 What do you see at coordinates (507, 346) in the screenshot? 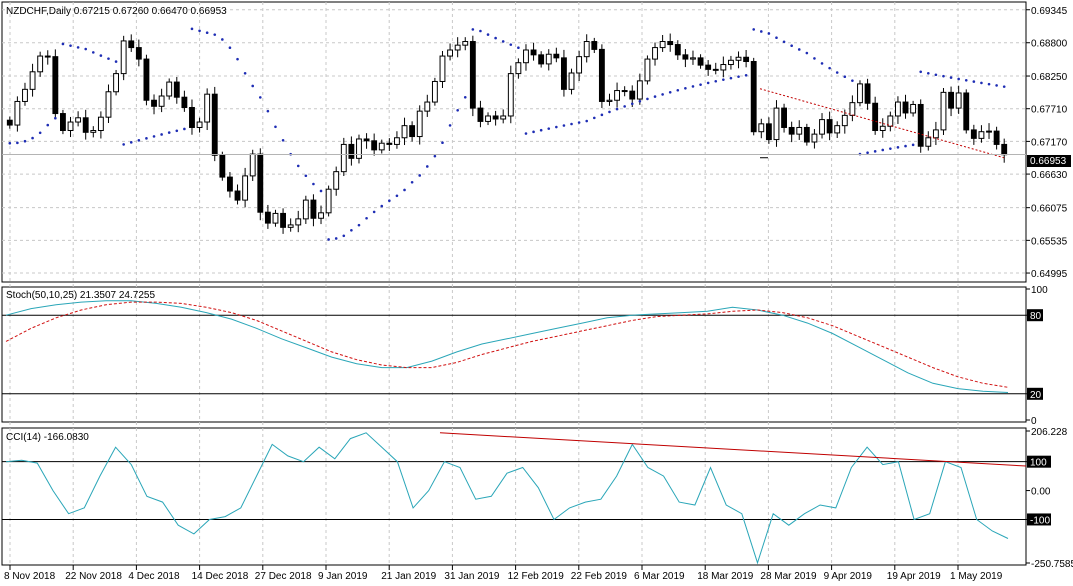
I see `stoch-main-line` at bounding box center [507, 346].